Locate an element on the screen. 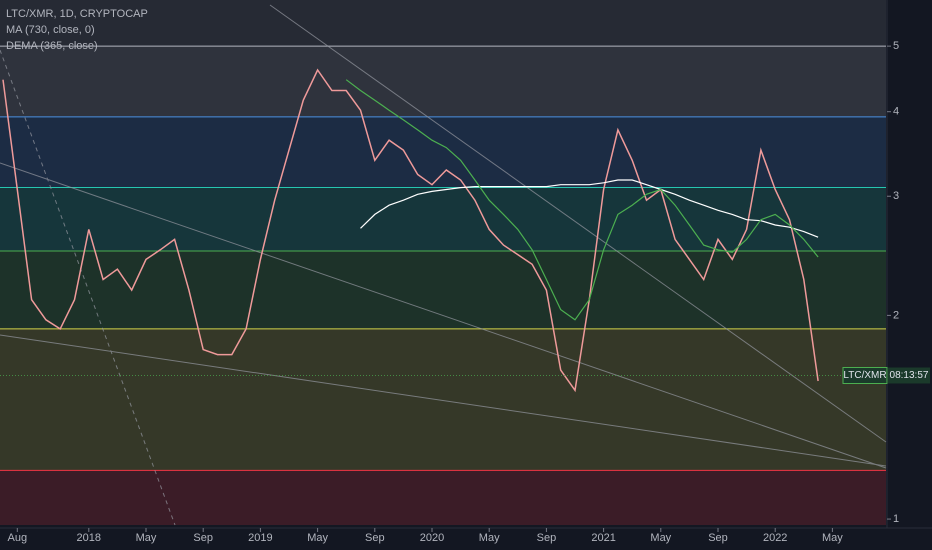 The image size is (932, 550). legend-entry: DEMA (365, close) is located at coordinates (52, 46).